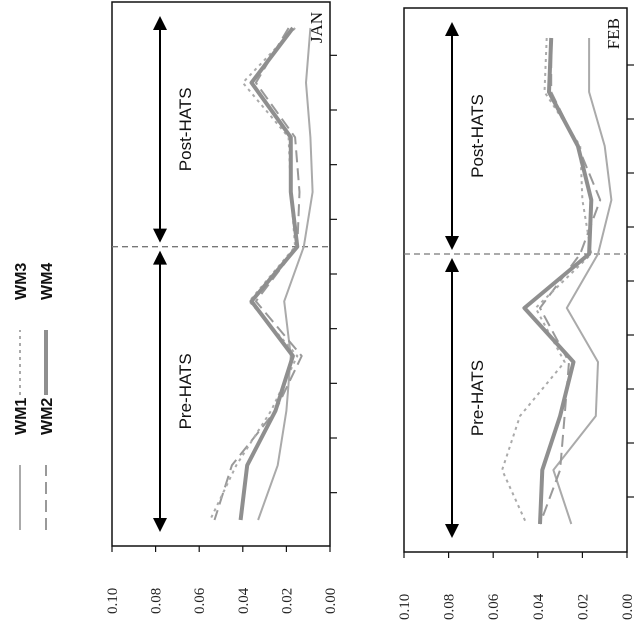 The height and width of the screenshot is (635, 641). I want to click on panel-month-label: FEB, so click(613, 33).